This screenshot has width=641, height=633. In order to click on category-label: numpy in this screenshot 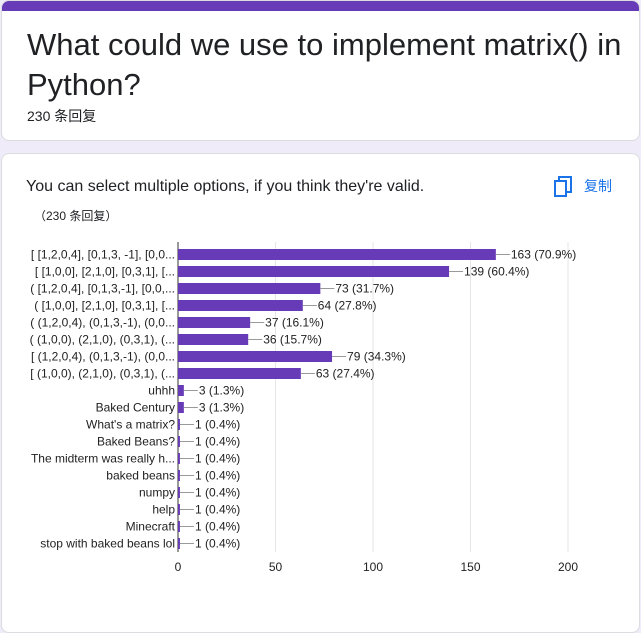, I will do `click(157, 493)`.